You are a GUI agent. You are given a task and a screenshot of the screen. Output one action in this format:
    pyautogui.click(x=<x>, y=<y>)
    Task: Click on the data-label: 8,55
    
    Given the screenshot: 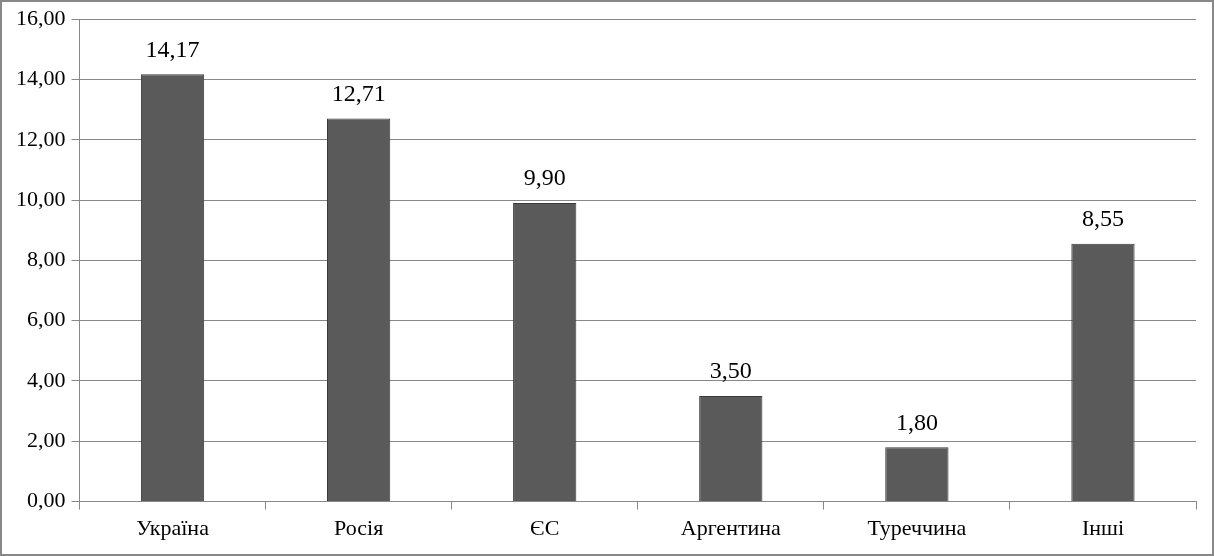 What is the action you would take?
    pyautogui.click(x=1102, y=218)
    